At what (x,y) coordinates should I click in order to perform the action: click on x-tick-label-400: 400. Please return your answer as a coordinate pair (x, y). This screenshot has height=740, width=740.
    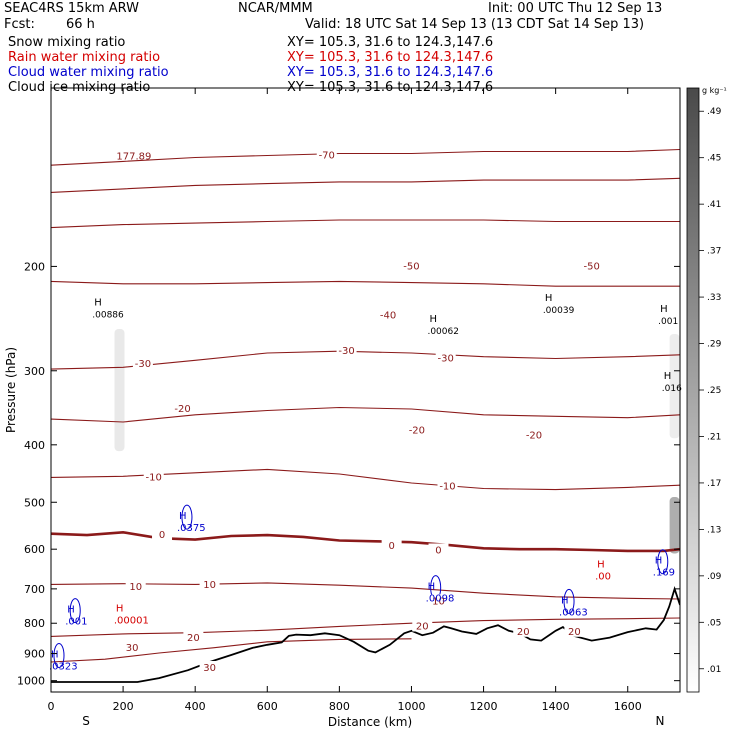
    Looking at the image, I should click on (195, 706).